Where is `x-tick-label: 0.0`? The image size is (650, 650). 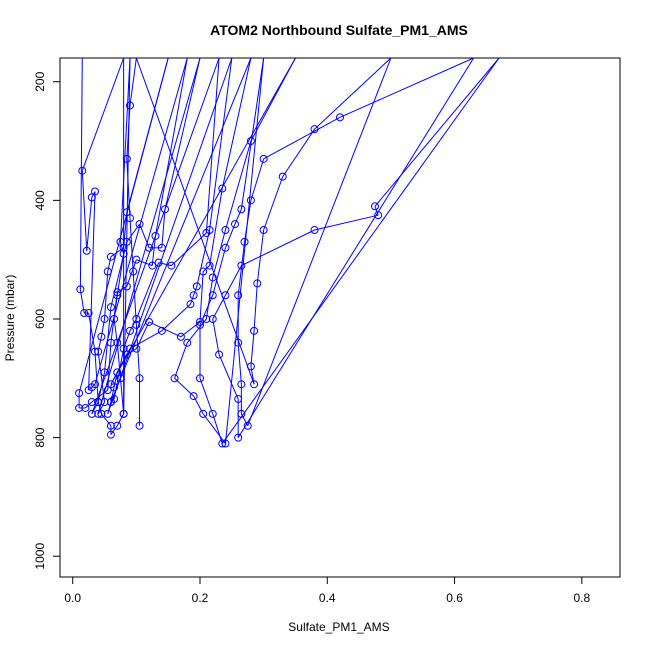
x-tick-label: 0.0 is located at coordinates (72, 598).